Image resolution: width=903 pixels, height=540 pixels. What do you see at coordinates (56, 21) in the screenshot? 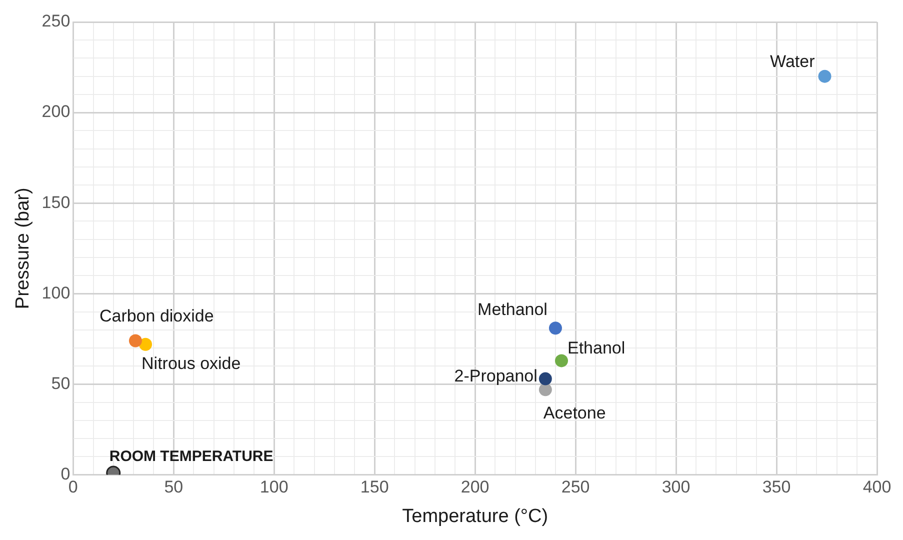
I see `y-tick-label: 250` at bounding box center [56, 21].